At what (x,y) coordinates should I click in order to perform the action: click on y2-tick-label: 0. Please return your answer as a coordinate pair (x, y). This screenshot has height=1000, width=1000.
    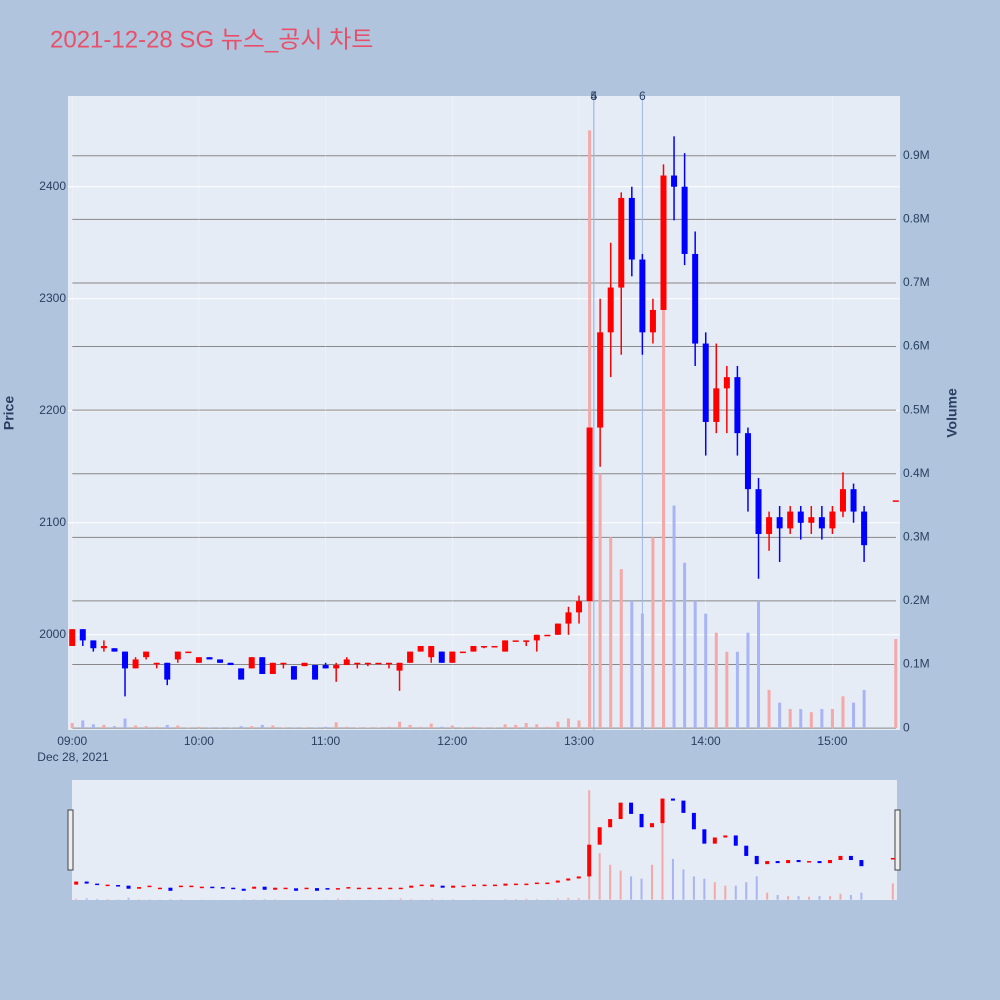
    Looking at the image, I should click on (906, 727).